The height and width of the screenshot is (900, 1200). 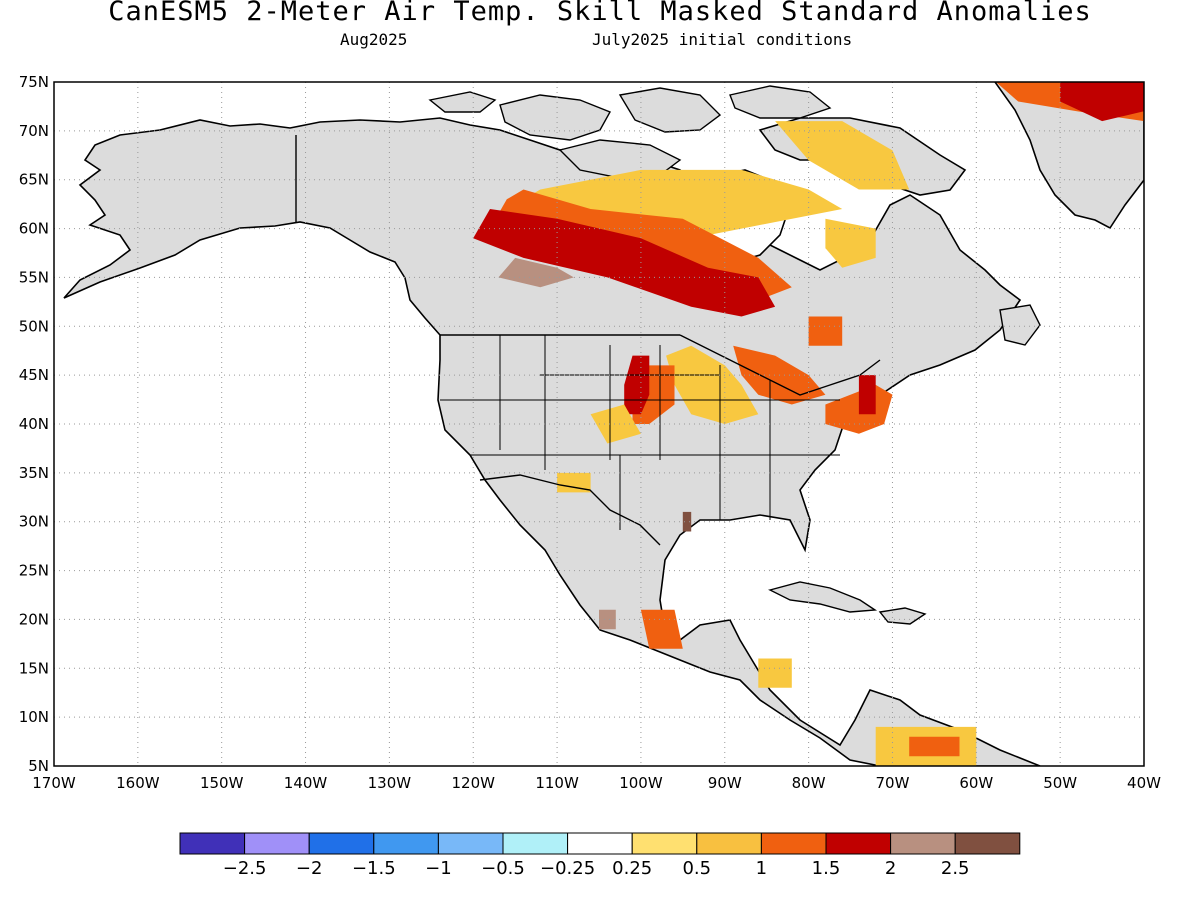 I want to click on longitude-tick-label: 100W, so click(x=641, y=783).